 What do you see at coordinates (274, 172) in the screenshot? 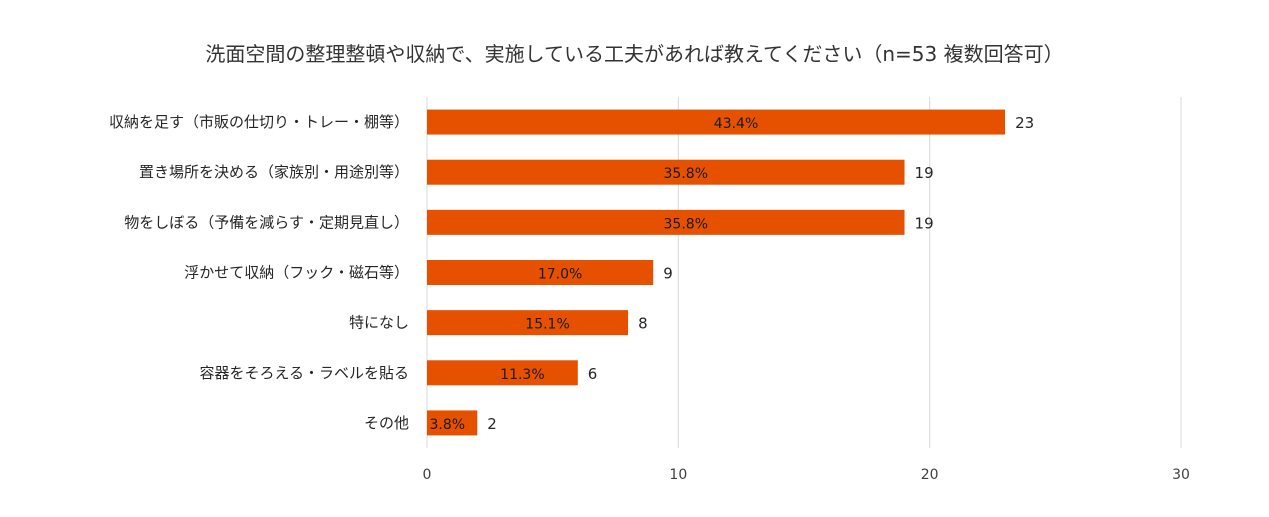
I see `category-label: 置き場所を決める（家族別・用途別等）` at bounding box center [274, 172].